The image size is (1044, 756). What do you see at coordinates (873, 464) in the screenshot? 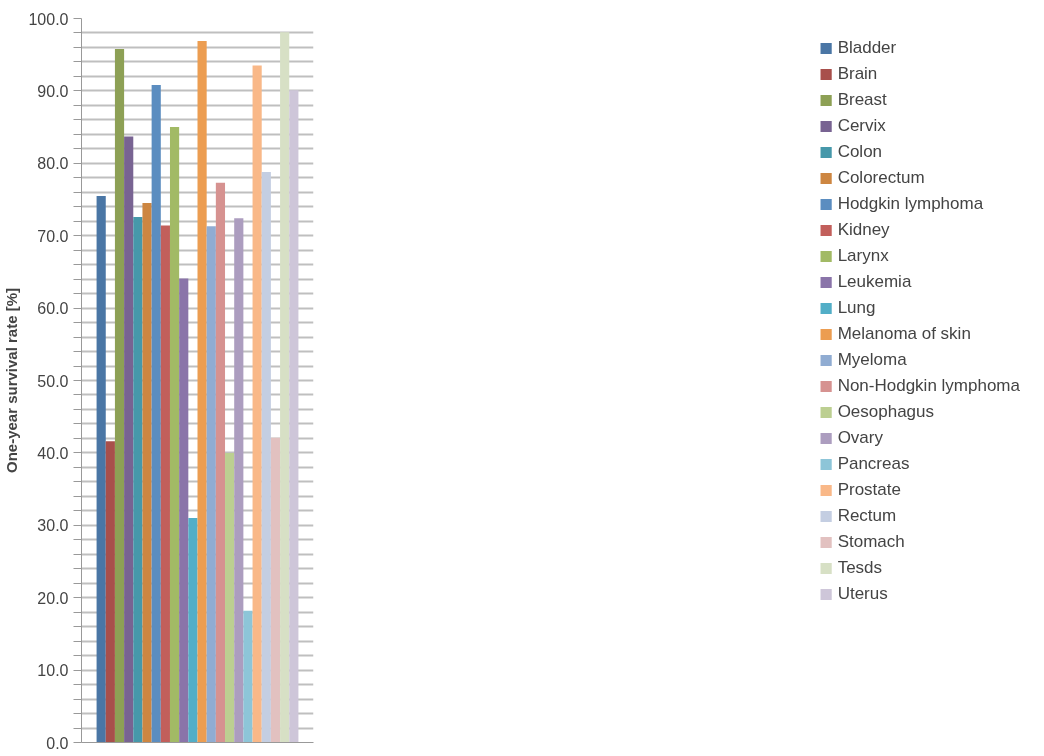
I see `legend-label: Pancreas` at bounding box center [873, 464].